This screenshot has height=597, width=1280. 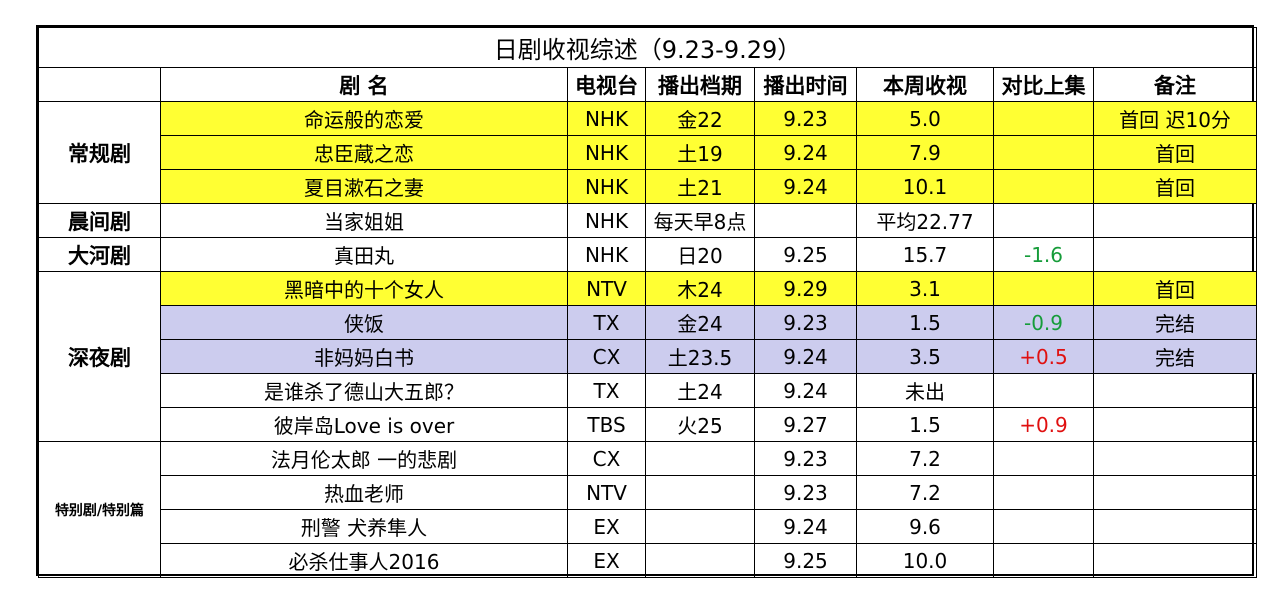 I want to click on cell-name: 非妈妈白书, so click(x=364, y=356).